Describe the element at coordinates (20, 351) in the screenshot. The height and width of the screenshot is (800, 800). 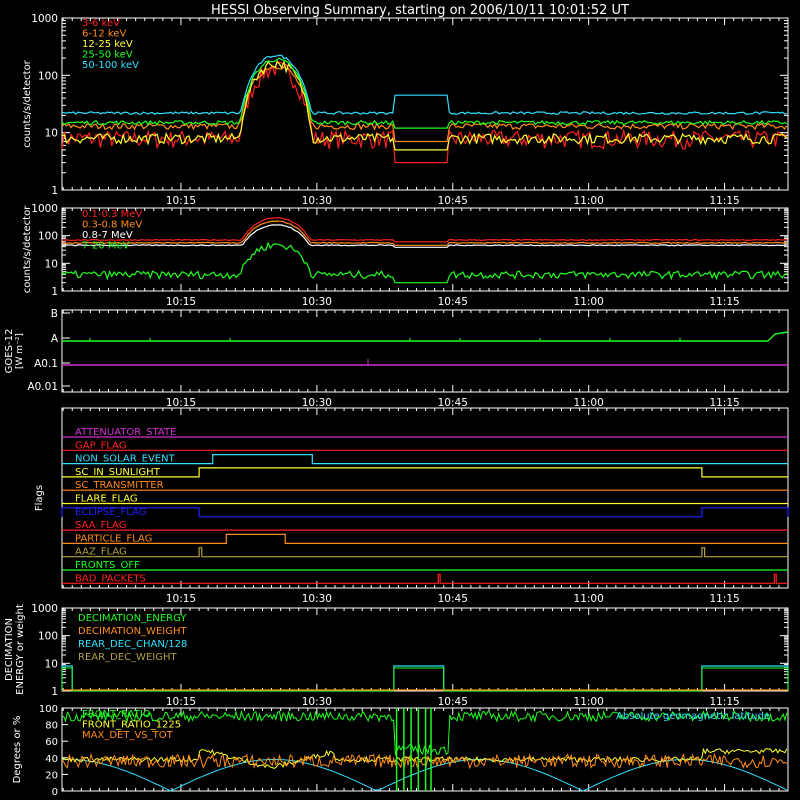
I see `y-axis-unit: [W m⁻²]` at that location.